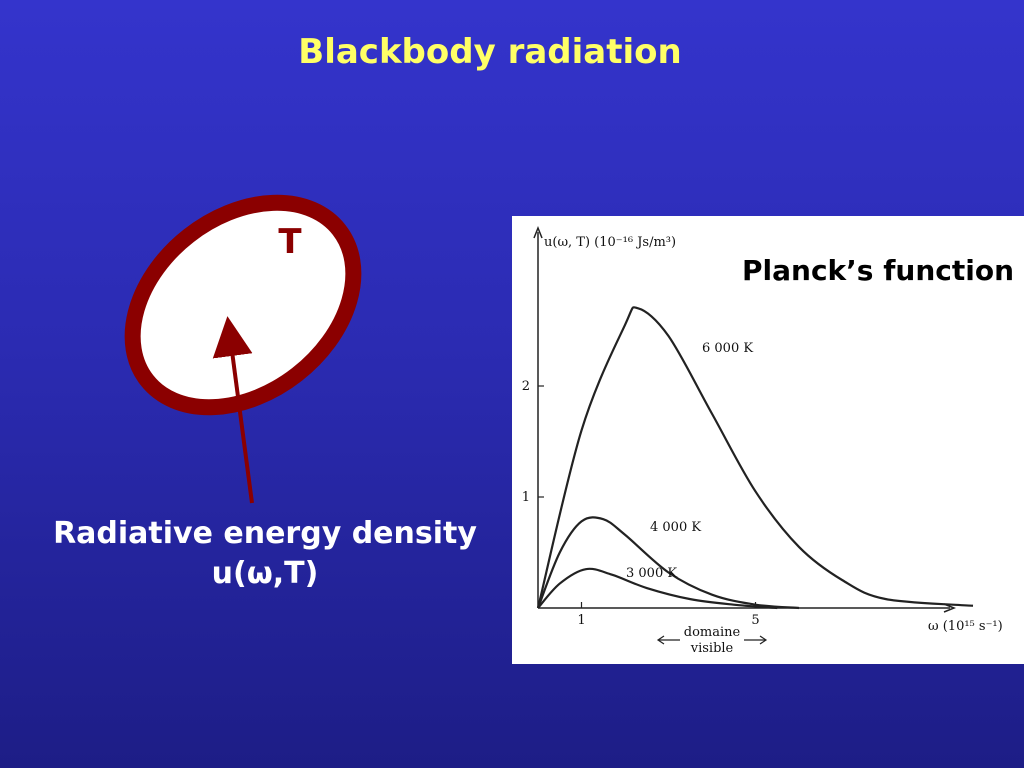 Image resolution: width=1024 pixels, height=768 pixels. I want to click on energy-density-arrow, so click(233, 410).